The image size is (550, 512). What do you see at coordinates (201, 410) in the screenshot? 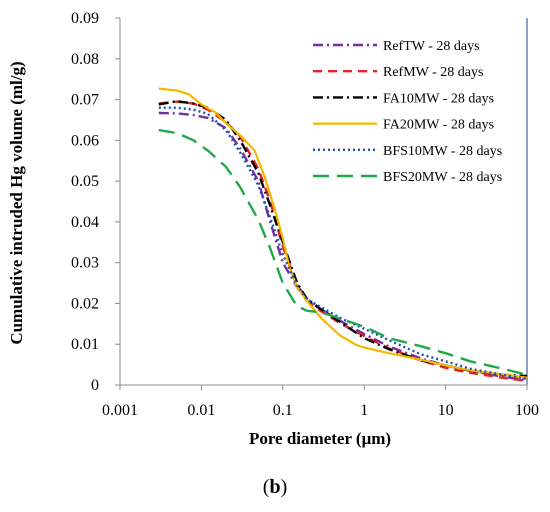
I see `x-tick-label: 0.01` at bounding box center [201, 410].